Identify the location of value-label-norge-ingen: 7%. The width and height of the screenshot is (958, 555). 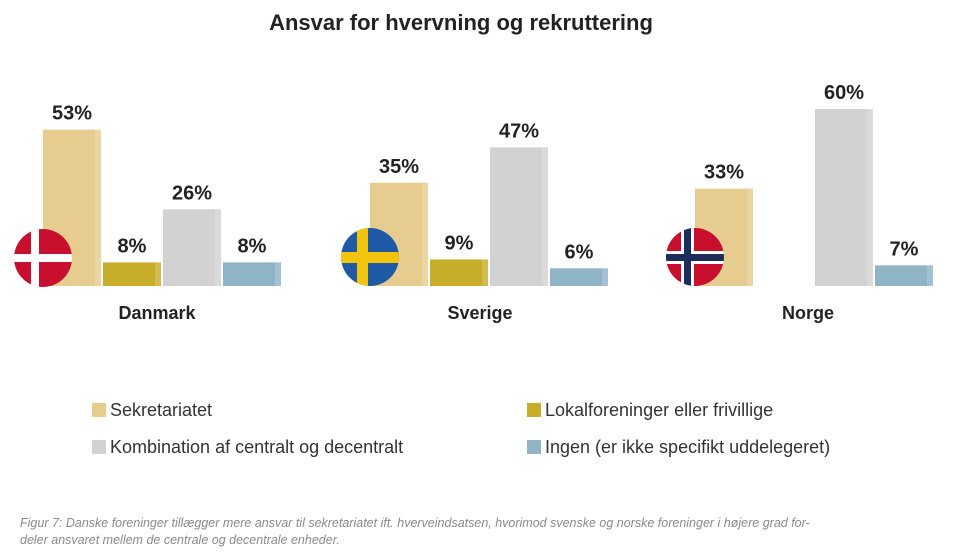
(904, 249).